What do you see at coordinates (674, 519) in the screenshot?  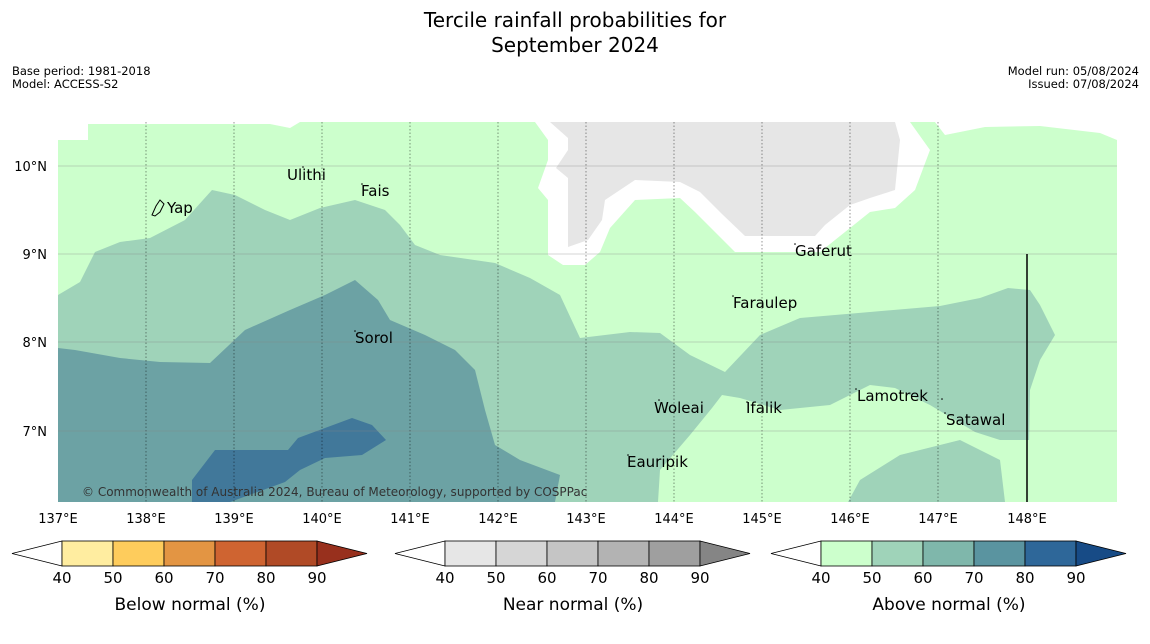 I see `lon-label: 144°E` at bounding box center [674, 519].